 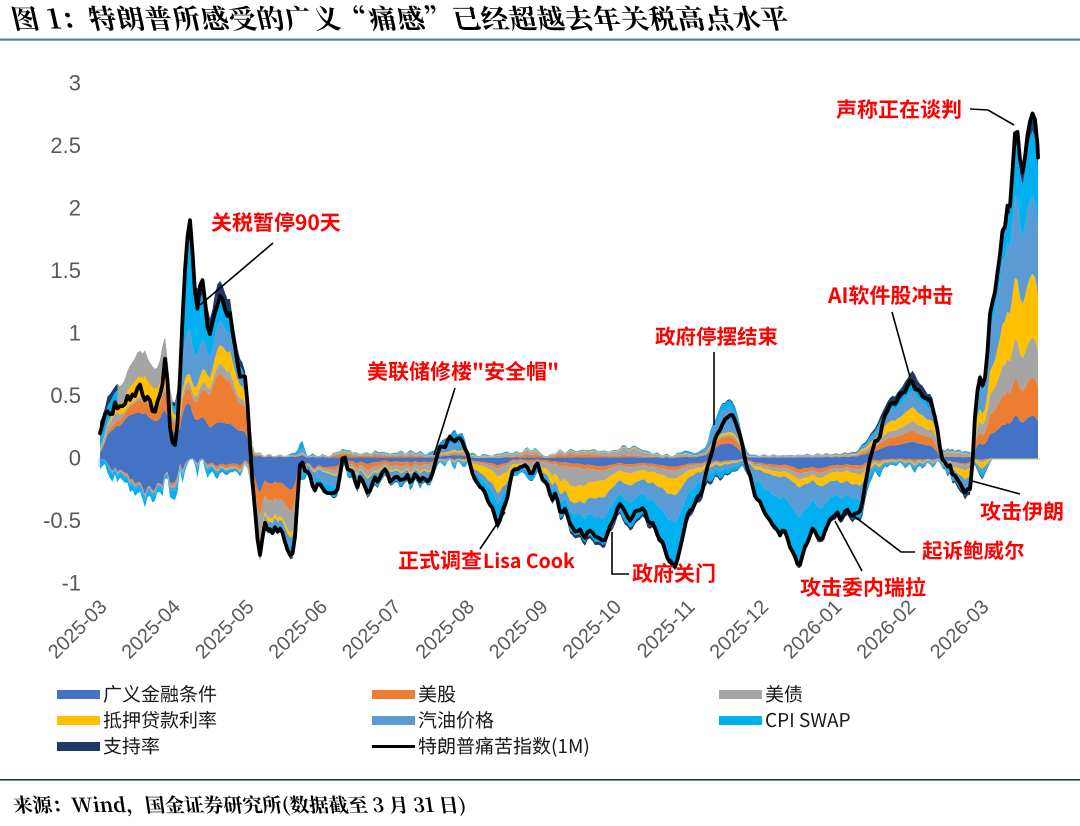 I want to click on svg-text: -0.5, so click(x=62, y=520).